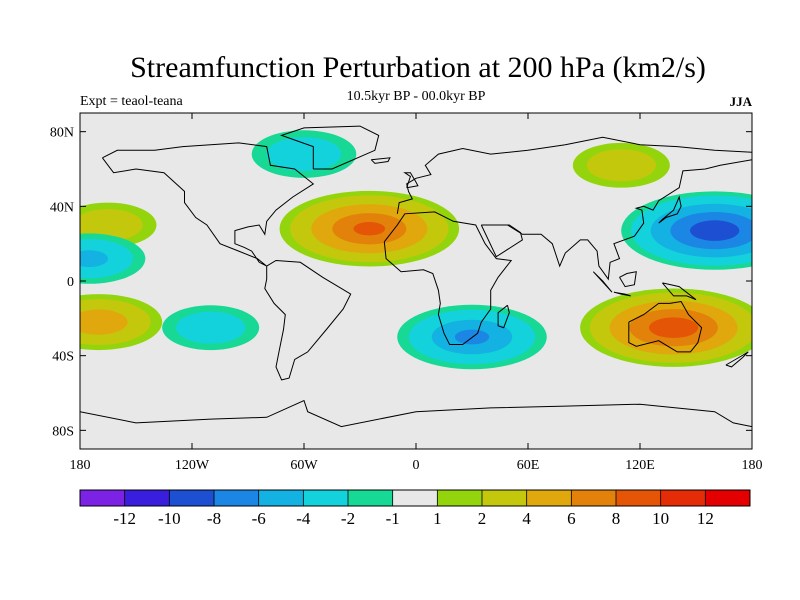 Image resolution: width=800 pixels, height=600 pixels. Describe the element at coordinates (437, 518) in the screenshot. I see `colorbar-label: 1` at that location.